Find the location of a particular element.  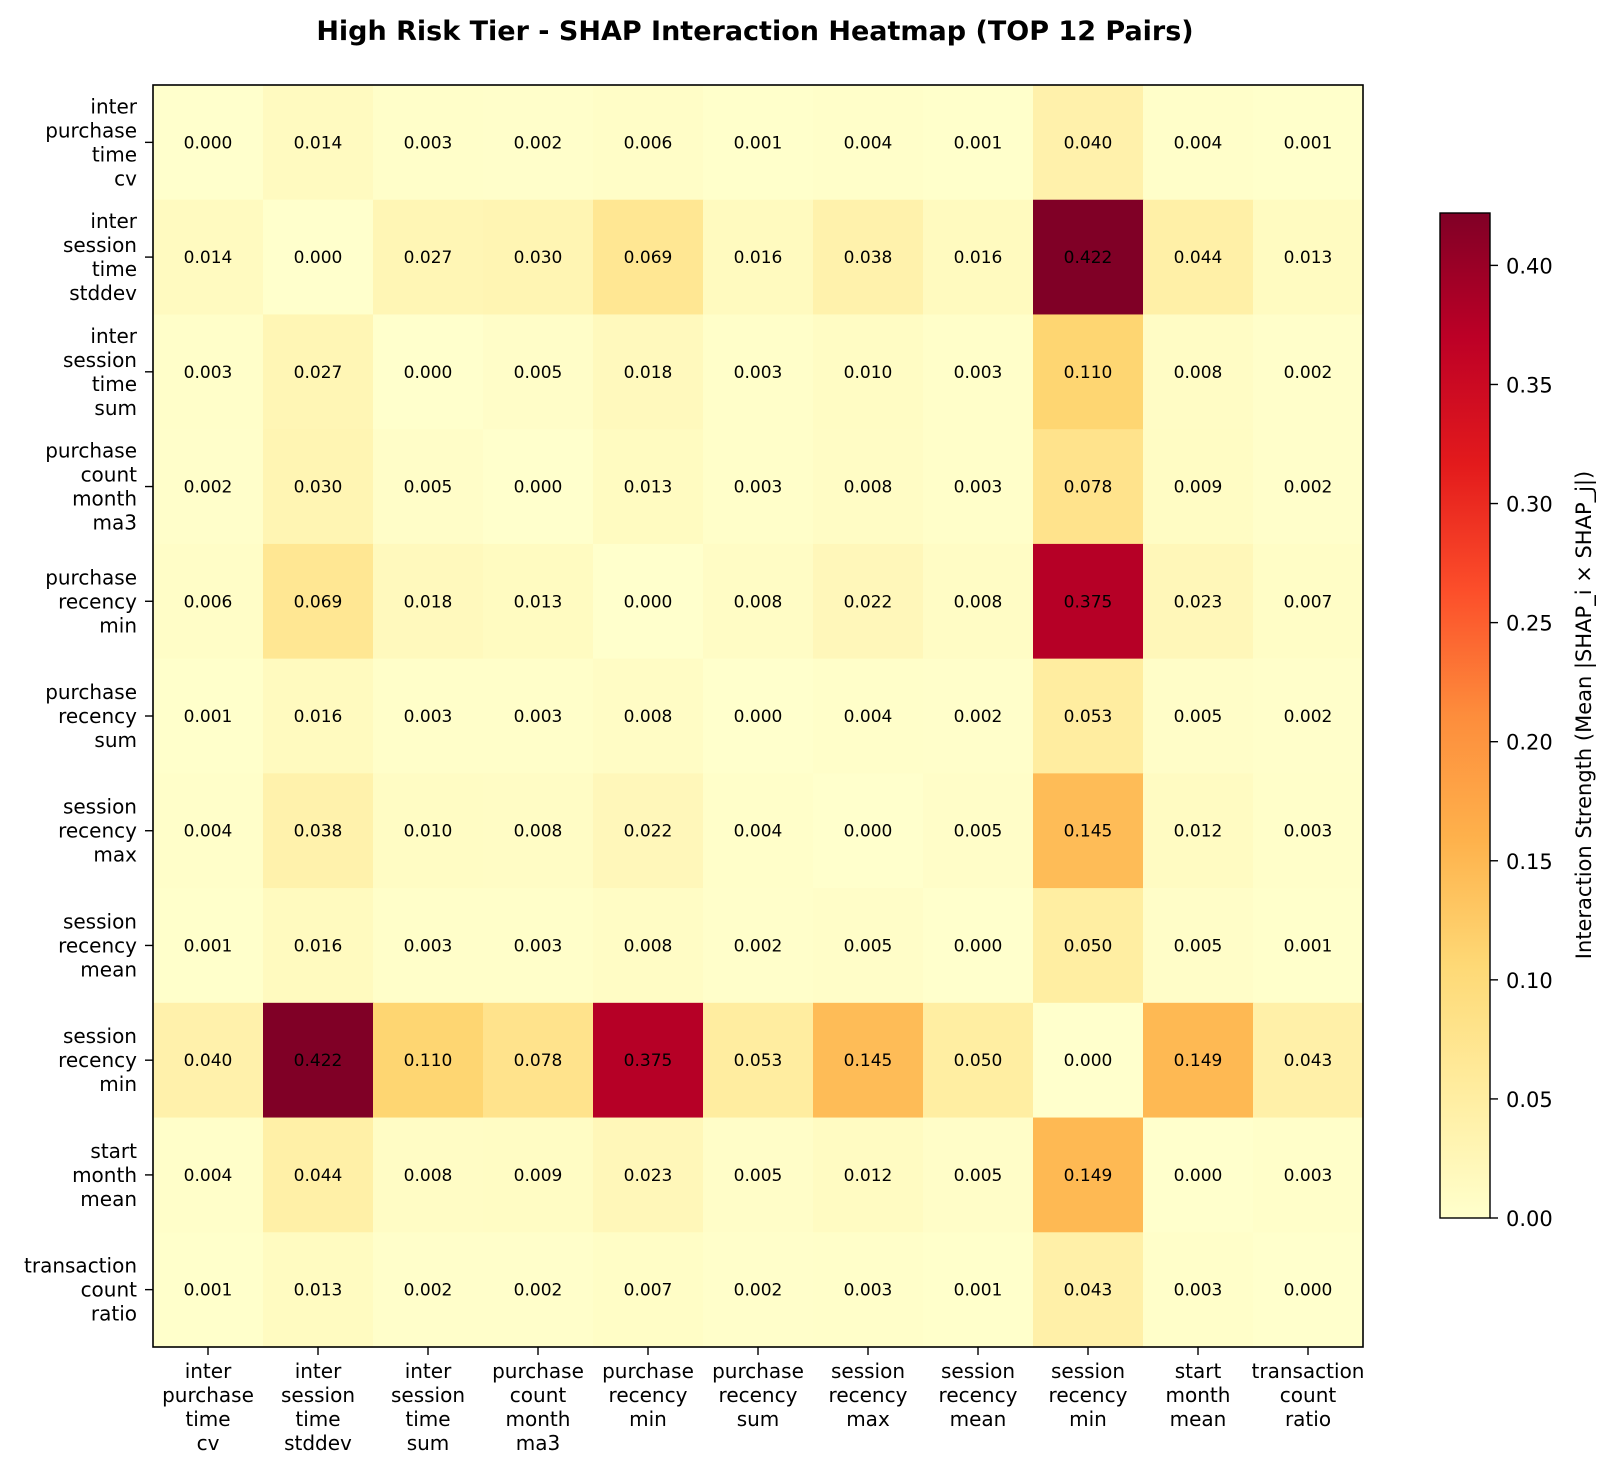

y-tick-label: session recency min is located at coordinates (97, 1060).